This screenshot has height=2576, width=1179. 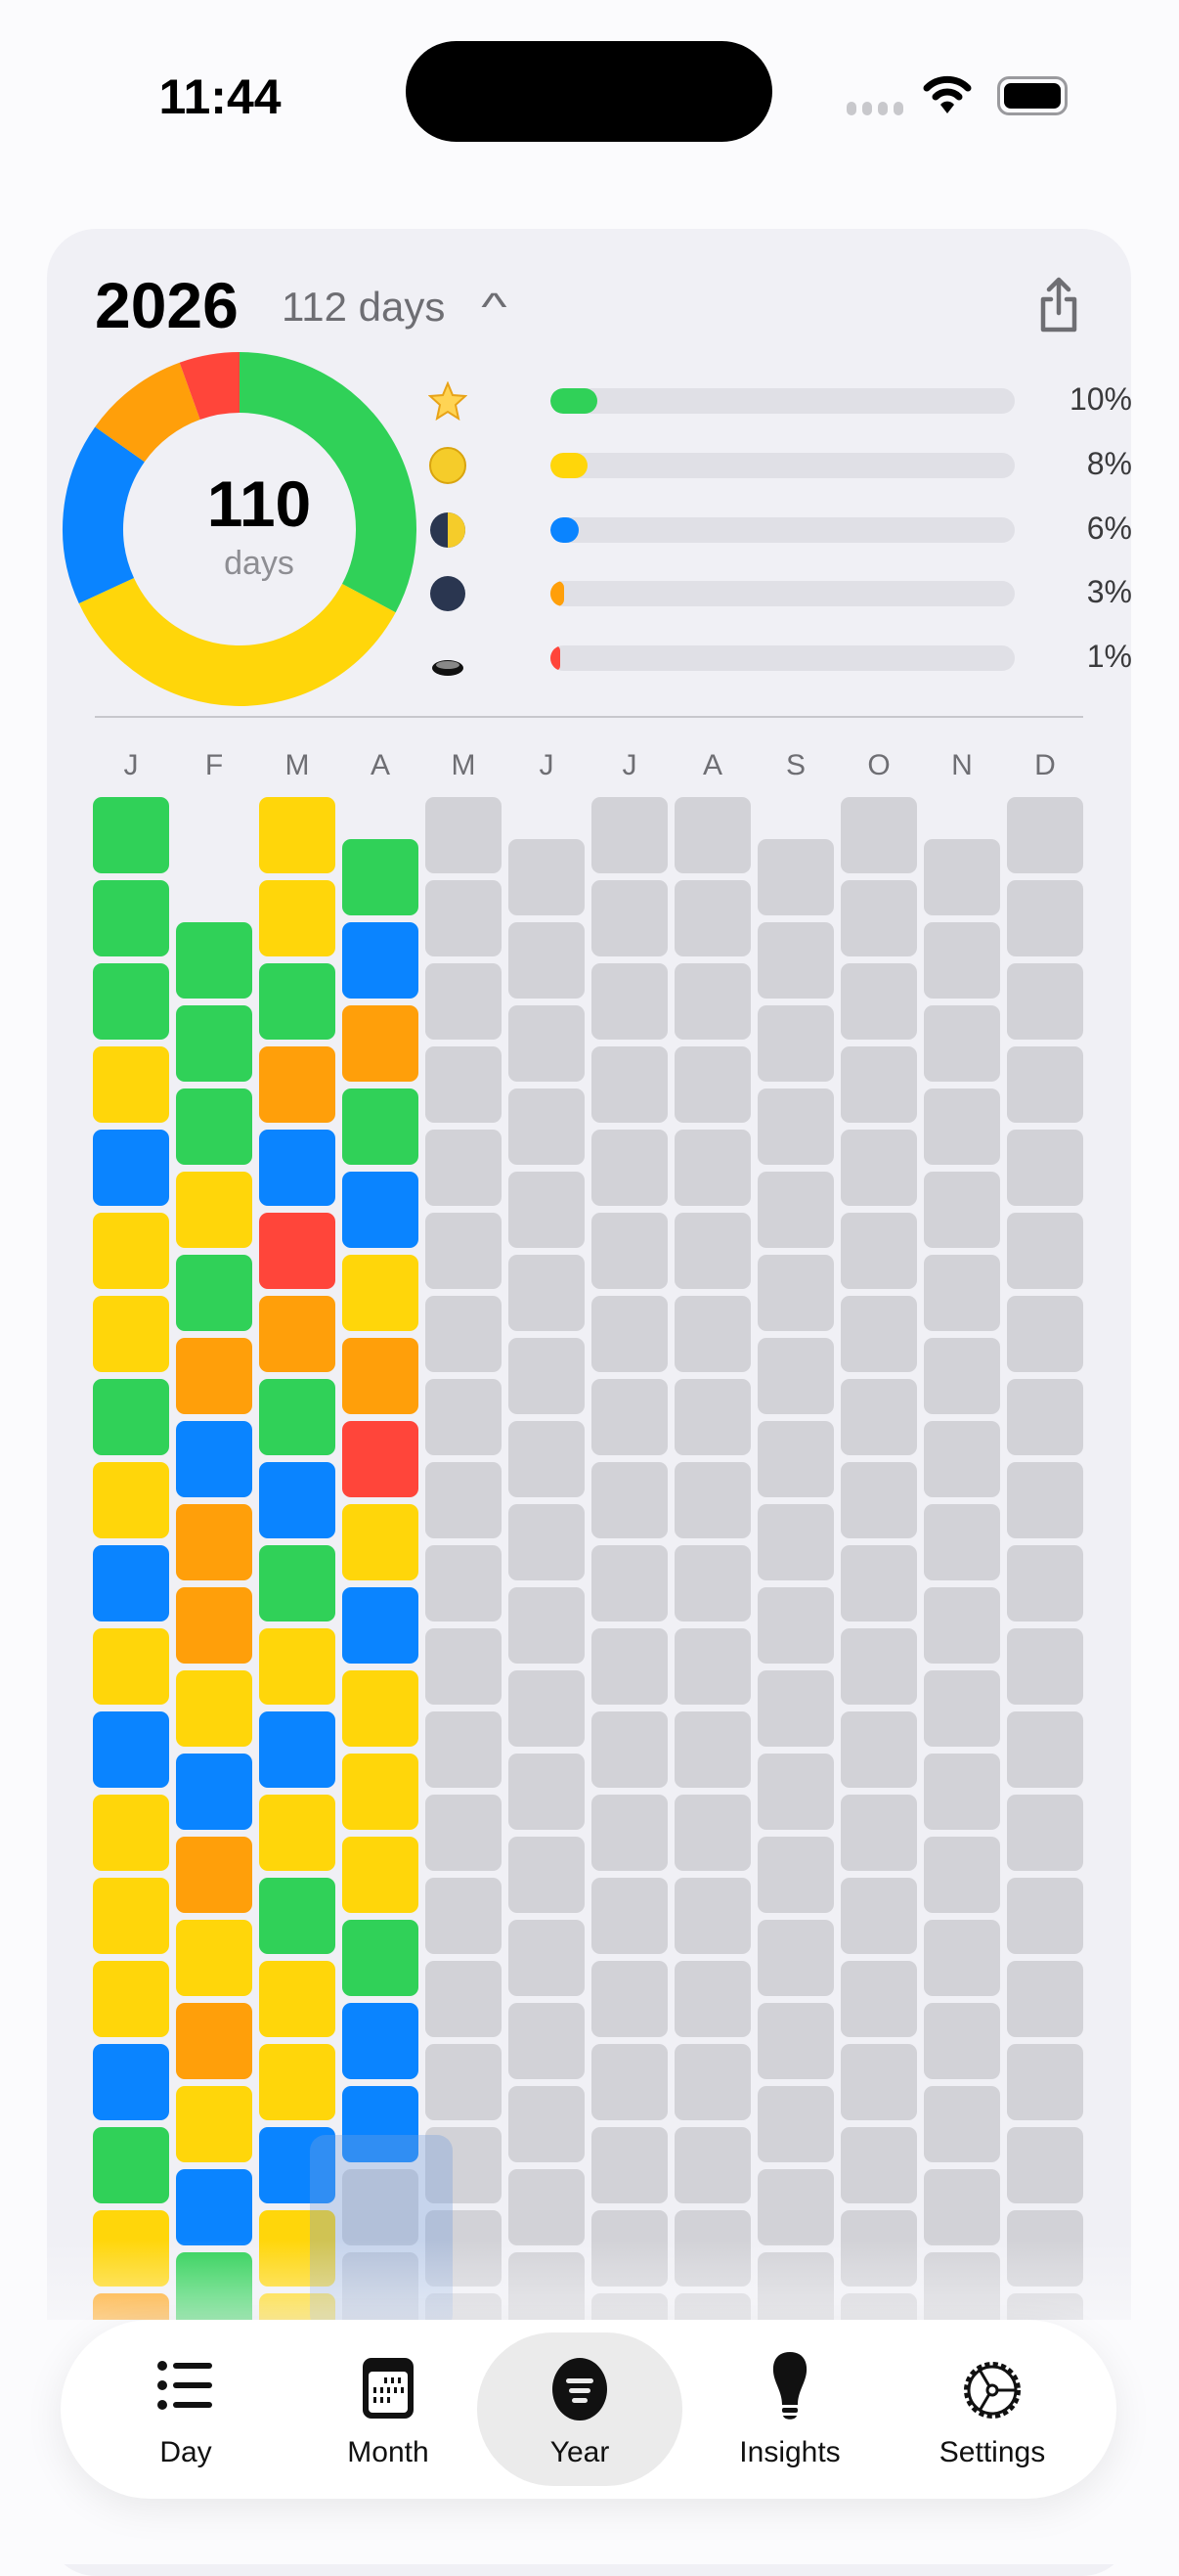 I want to click on day-cell-red, so click(x=380, y=1458).